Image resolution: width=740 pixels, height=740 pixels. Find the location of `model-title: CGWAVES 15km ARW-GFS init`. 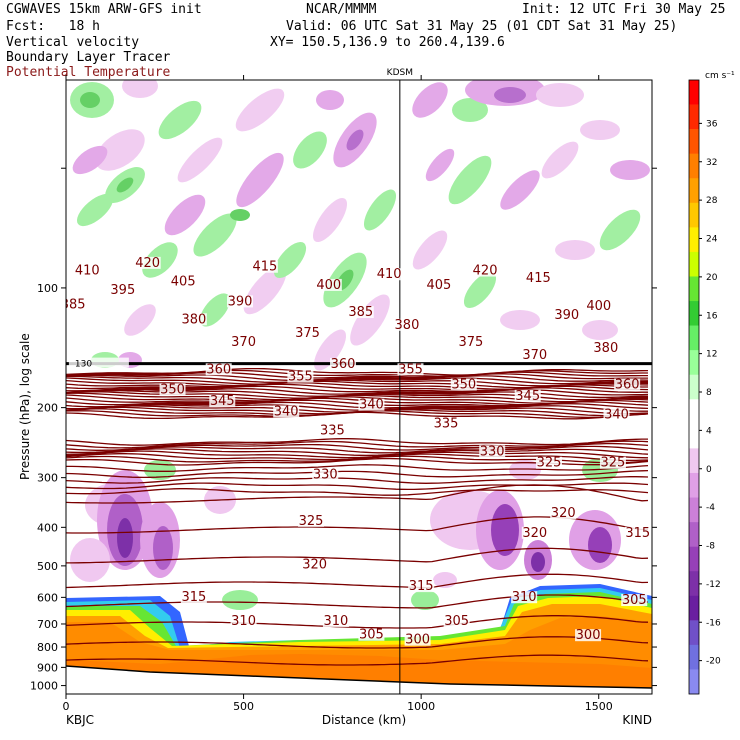

model-title: CGWAVES 15km ARW-GFS init is located at coordinates (104, 9).